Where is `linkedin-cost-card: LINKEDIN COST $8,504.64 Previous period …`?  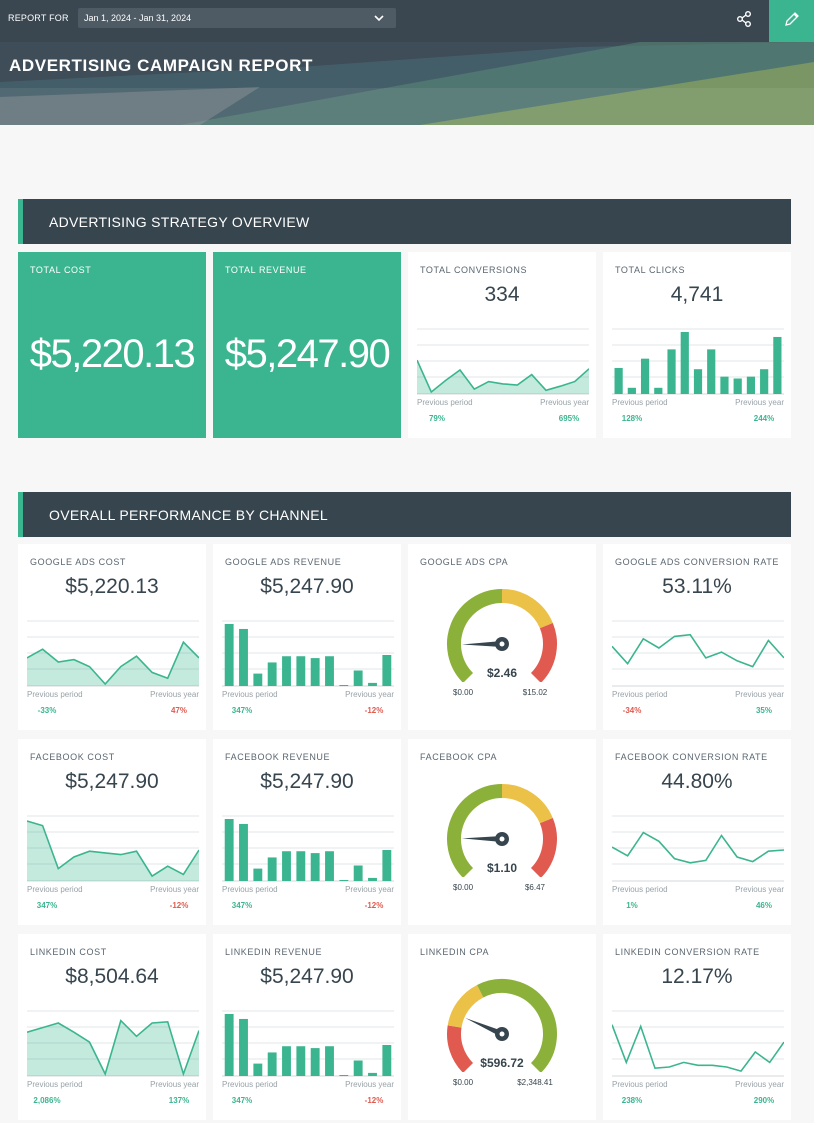 linkedin-cost-card: LINKEDIN COST $8,504.64 Previous period … is located at coordinates (112, 1027).